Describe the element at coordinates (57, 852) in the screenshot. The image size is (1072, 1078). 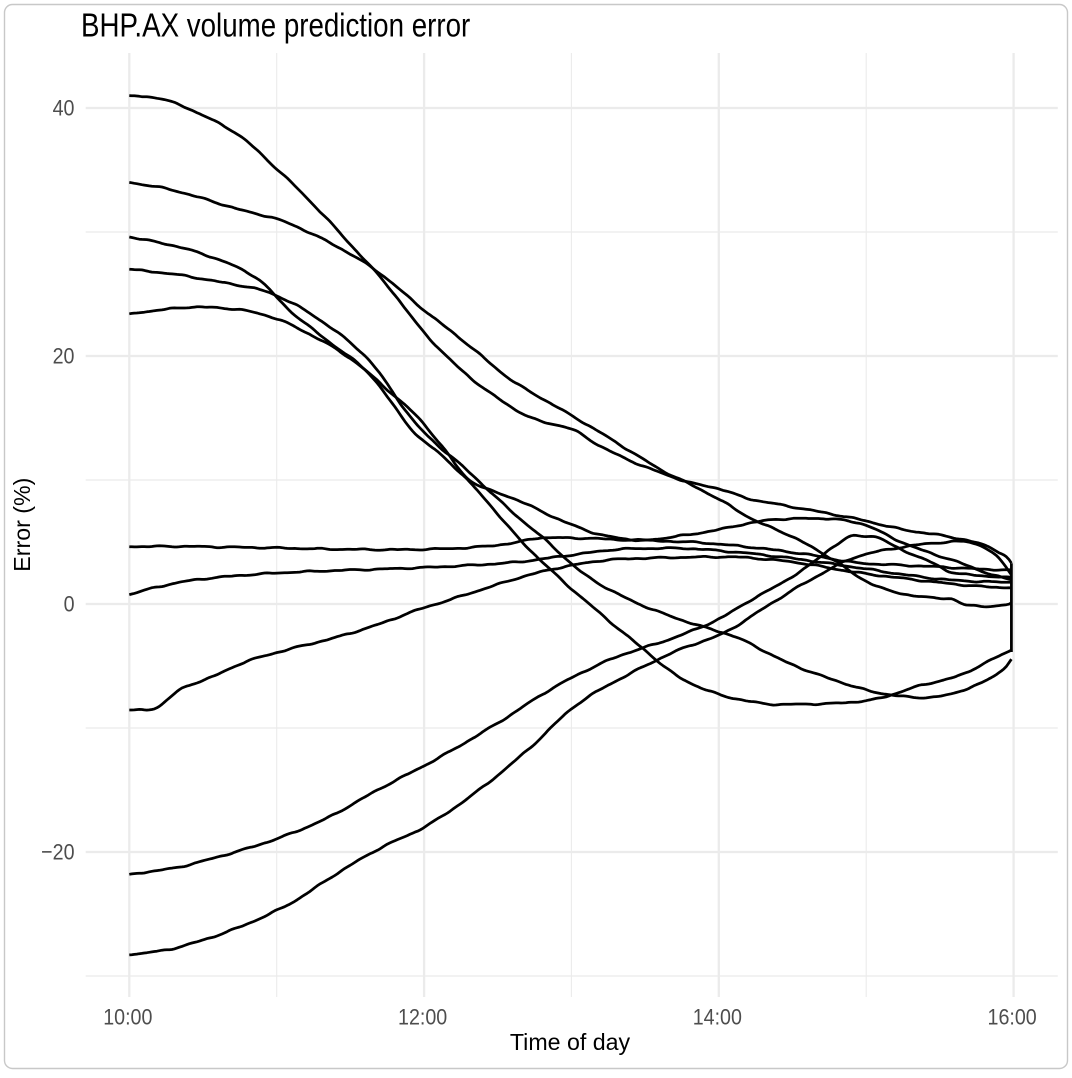
I see `svg-text: −20` at that location.